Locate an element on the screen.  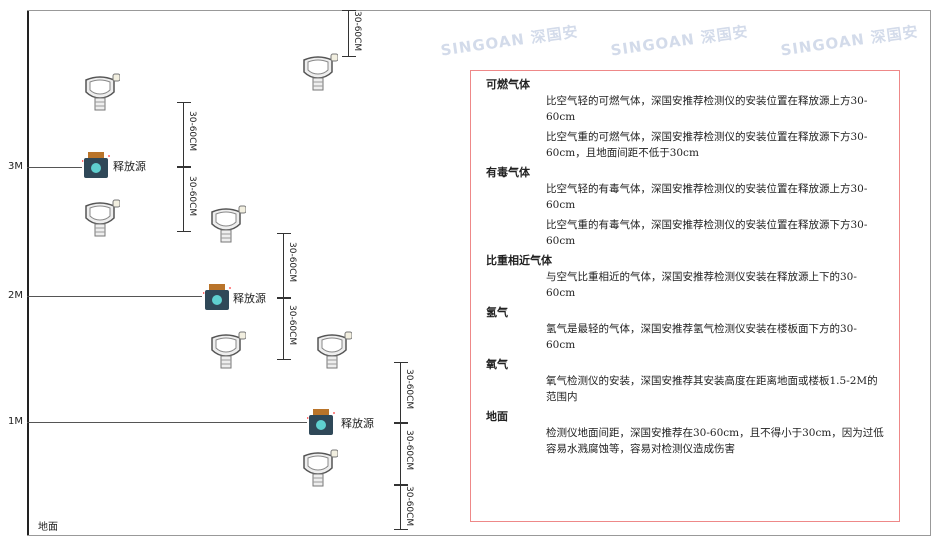
section-title: 氧气 is located at coordinates (497, 364).